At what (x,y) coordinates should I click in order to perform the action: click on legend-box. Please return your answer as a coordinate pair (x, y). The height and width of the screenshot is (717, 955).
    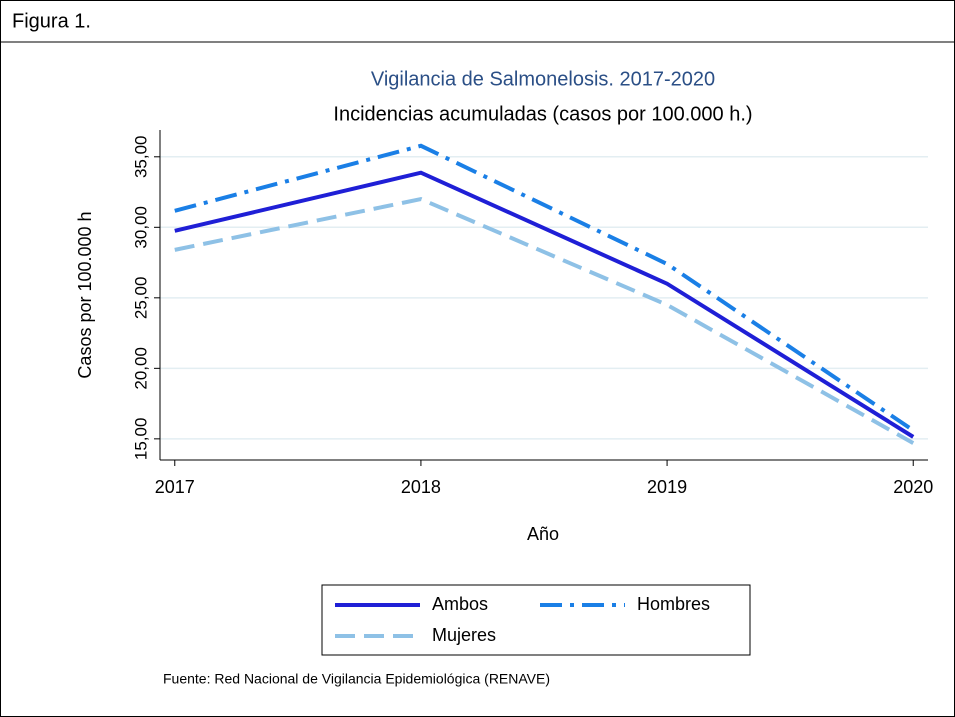
    Looking at the image, I should click on (536, 620).